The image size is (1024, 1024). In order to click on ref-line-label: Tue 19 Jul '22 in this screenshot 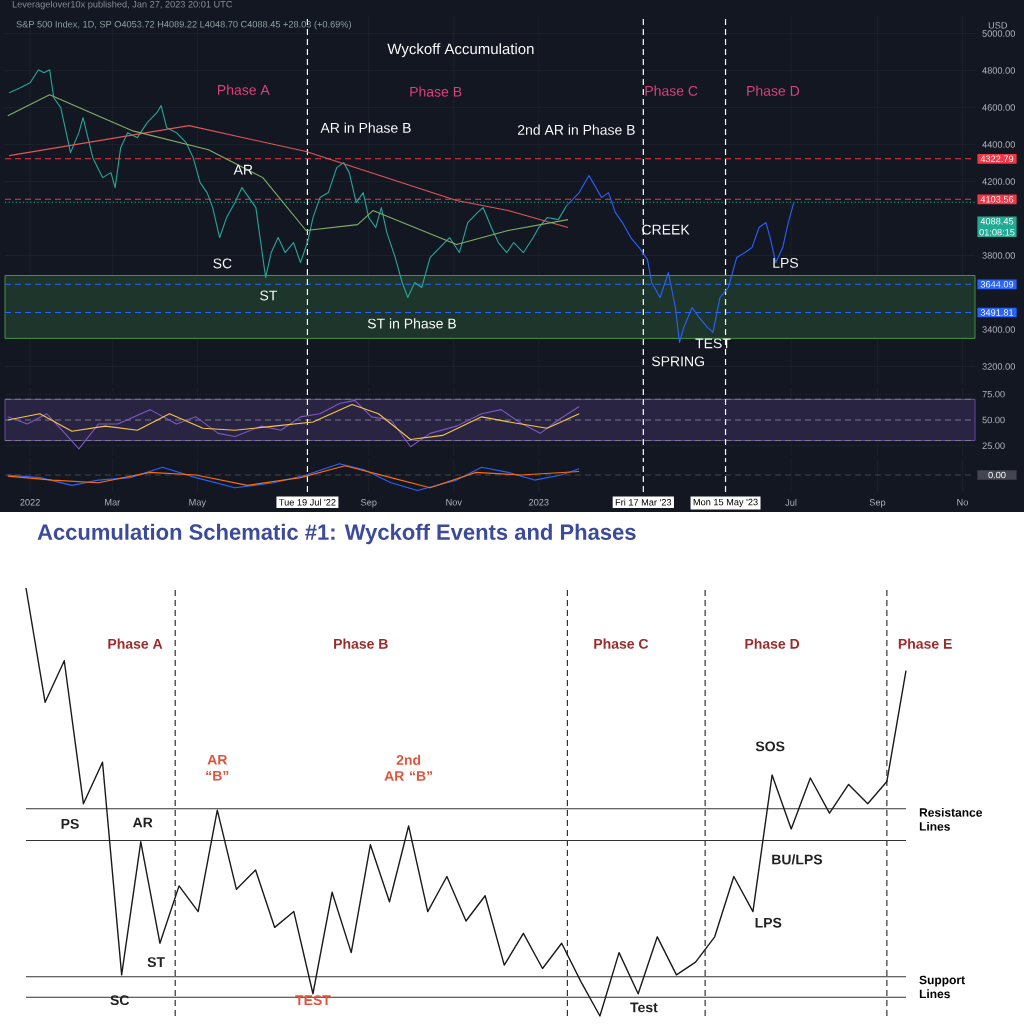, I will do `click(307, 502)`.